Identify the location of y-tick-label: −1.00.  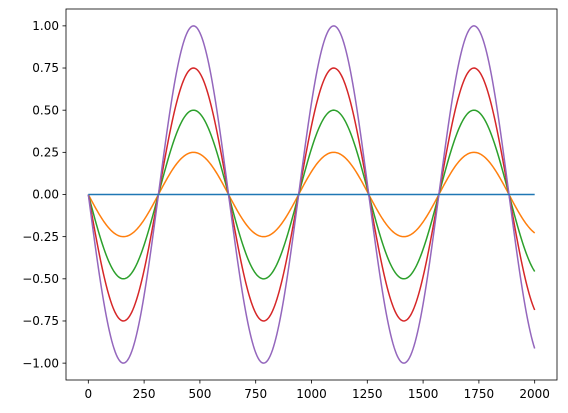
(40, 363).